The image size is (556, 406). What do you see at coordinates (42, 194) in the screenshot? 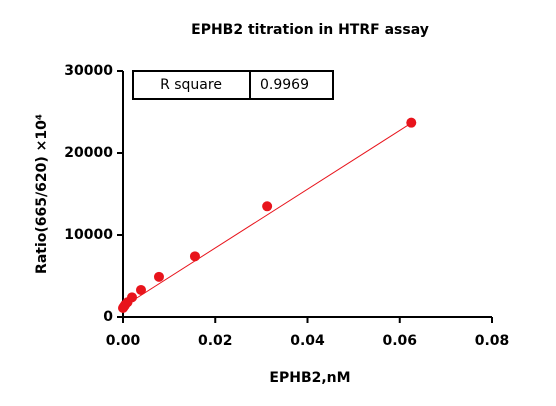
I see `y-axis-label: Ratio(665/620) ×10⁴` at bounding box center [42, 194].